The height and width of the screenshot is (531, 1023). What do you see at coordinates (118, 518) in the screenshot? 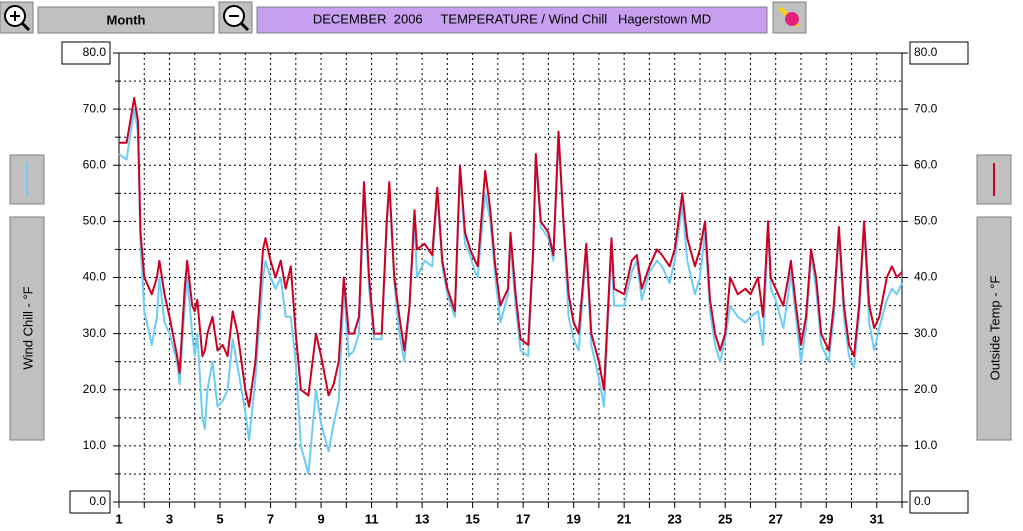
I see `x-tick-label: 1` at bounding box center [118, 518].